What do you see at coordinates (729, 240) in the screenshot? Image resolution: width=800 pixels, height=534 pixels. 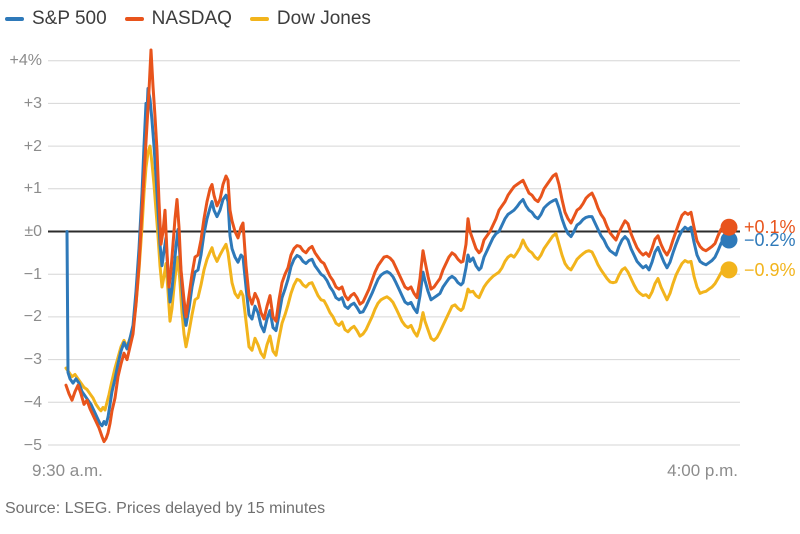 I see `end-dot-sp500` at bounding box center [729, 240].